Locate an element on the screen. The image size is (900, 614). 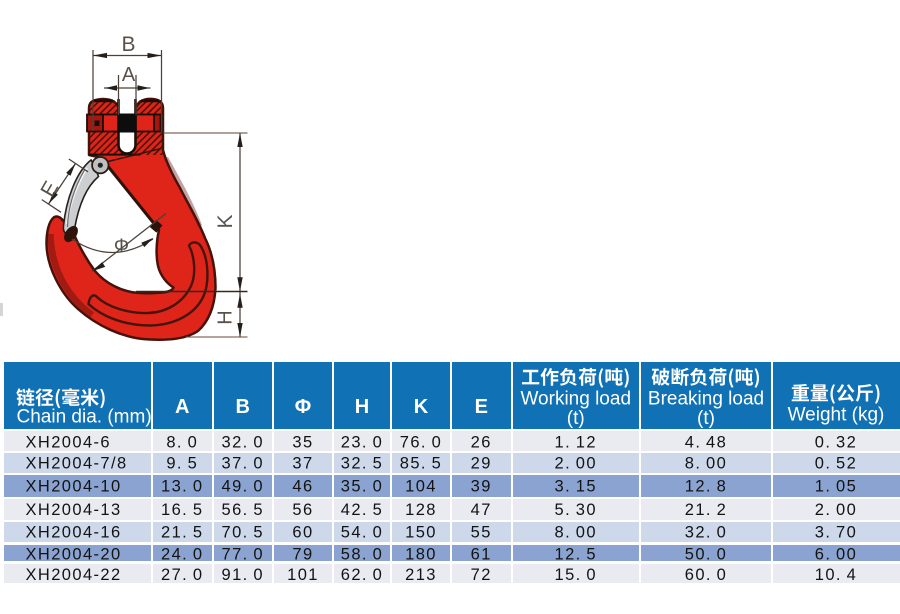
svg-text: H is located at coordinates (226, 317).